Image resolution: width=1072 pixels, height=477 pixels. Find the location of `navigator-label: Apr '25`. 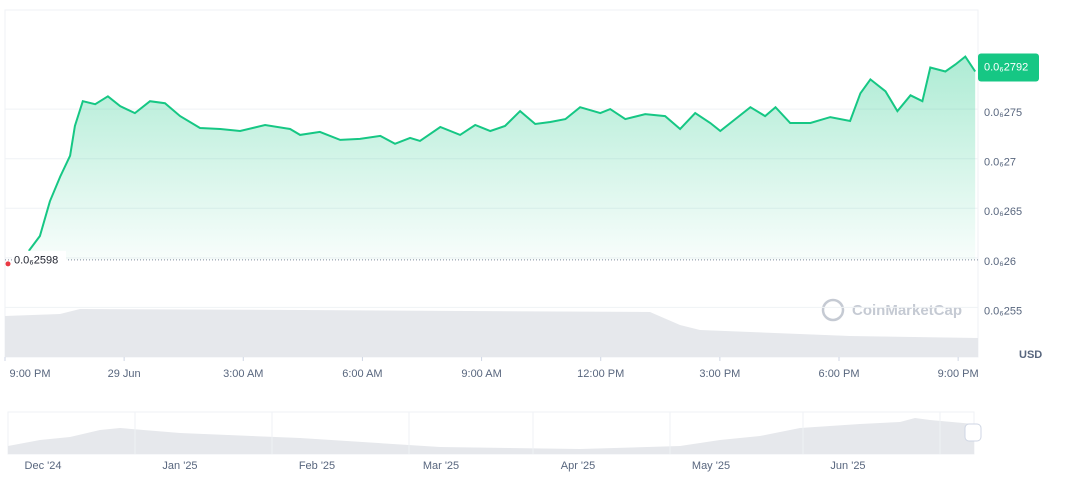

navigator-label: Apr '25 is located at coordinates (578, 466).